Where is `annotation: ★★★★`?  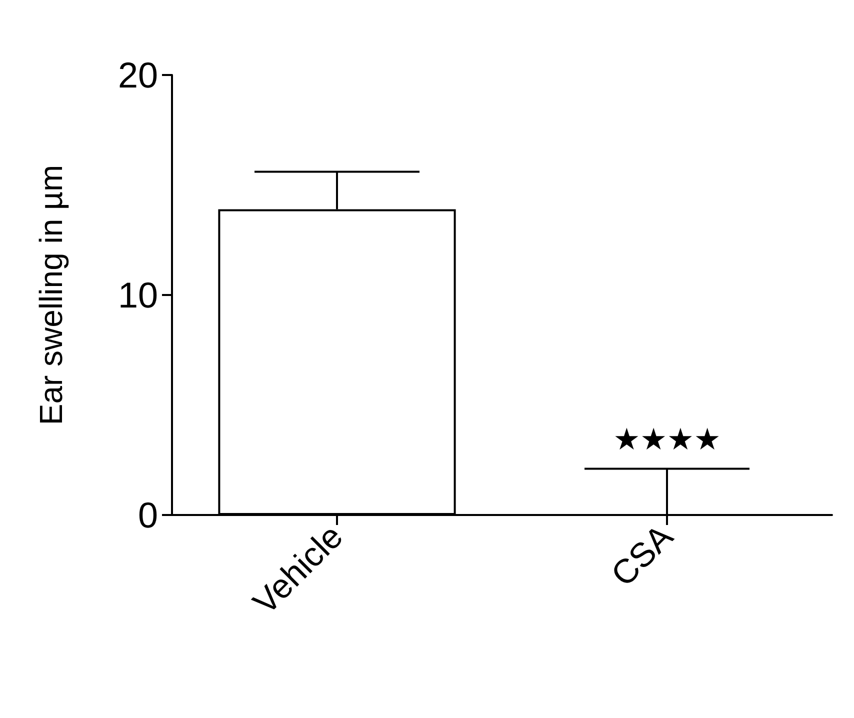 annotation: ★★★★ is located at coordinates (667, 440).